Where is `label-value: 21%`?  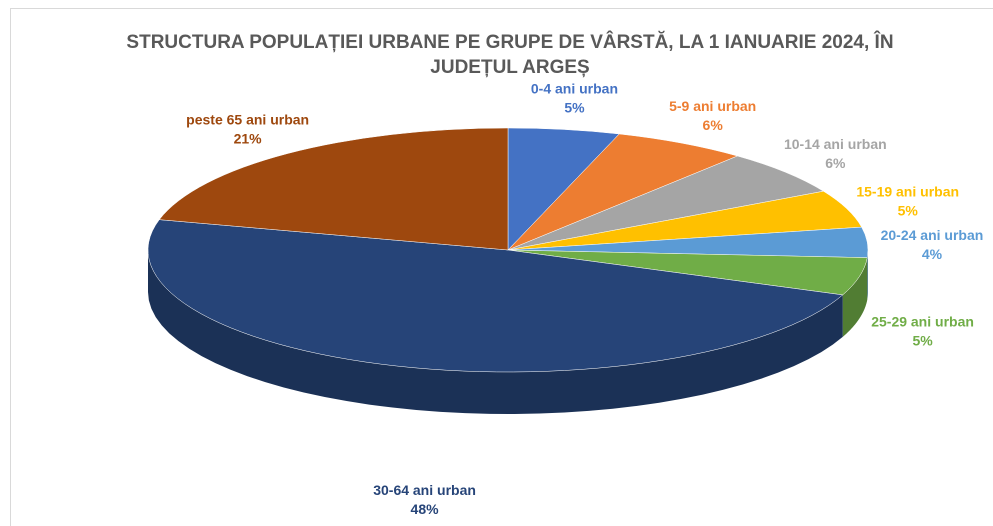 label-value: 21% is located at coordinates (248, 139).